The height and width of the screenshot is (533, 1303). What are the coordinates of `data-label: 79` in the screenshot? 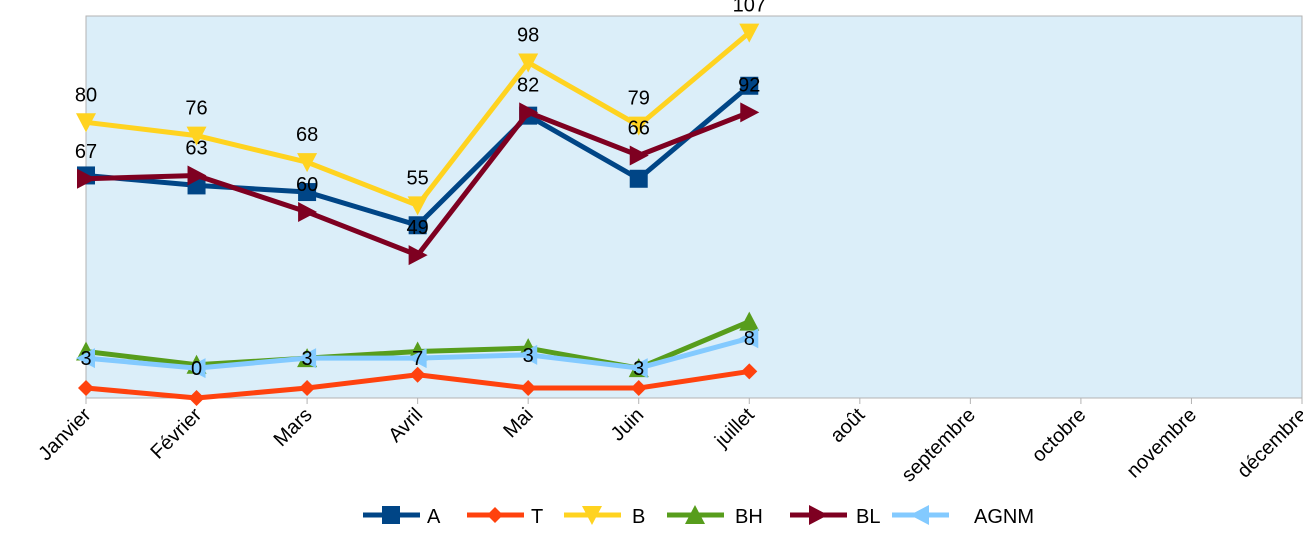 It's located at (639, 99).